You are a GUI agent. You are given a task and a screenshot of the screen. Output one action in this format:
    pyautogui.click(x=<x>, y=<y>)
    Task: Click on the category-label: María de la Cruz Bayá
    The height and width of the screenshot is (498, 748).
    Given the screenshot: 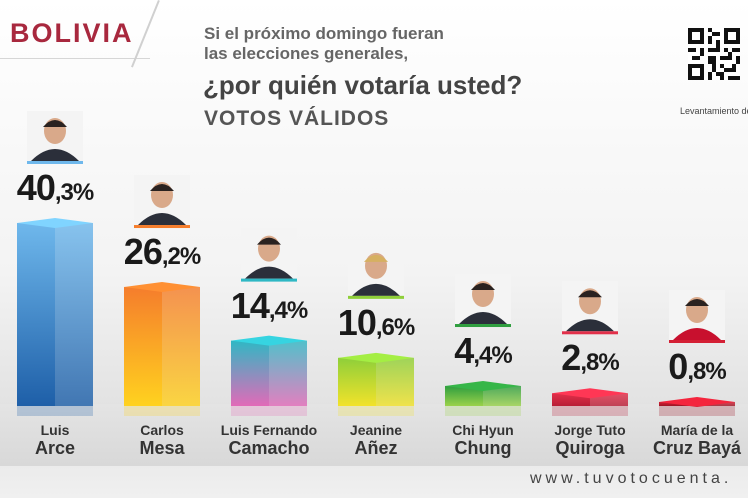 What is the action you would take?
    pyautogui.click(x=695, y=440)
    